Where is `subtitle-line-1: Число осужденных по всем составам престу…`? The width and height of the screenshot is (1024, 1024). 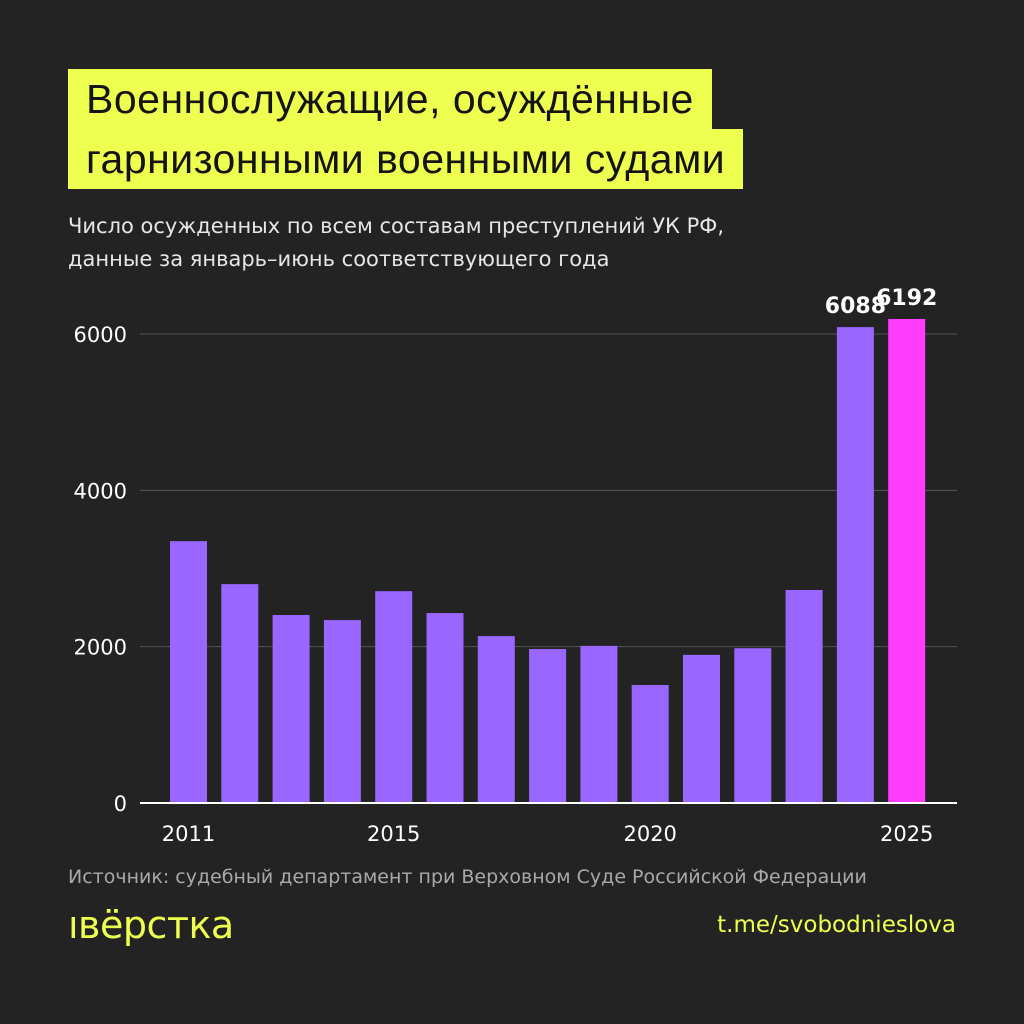 subtitle-line-1: Число осужденных по всем составам престу… is located at coordinates (396, 226).